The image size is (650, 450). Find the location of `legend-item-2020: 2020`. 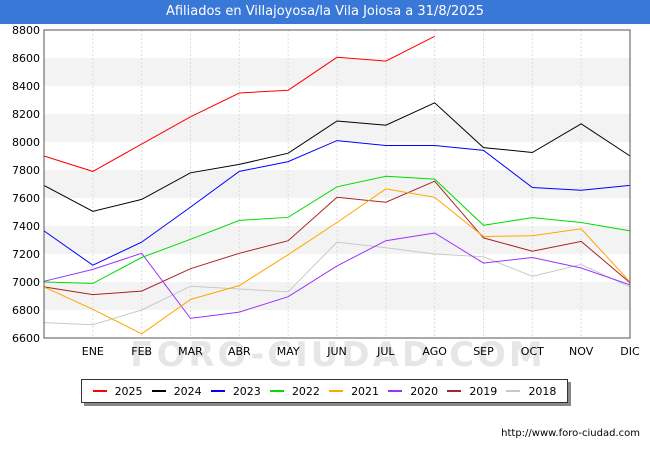

legend-item-2020: 2020 is located at coordinates (413, 391).